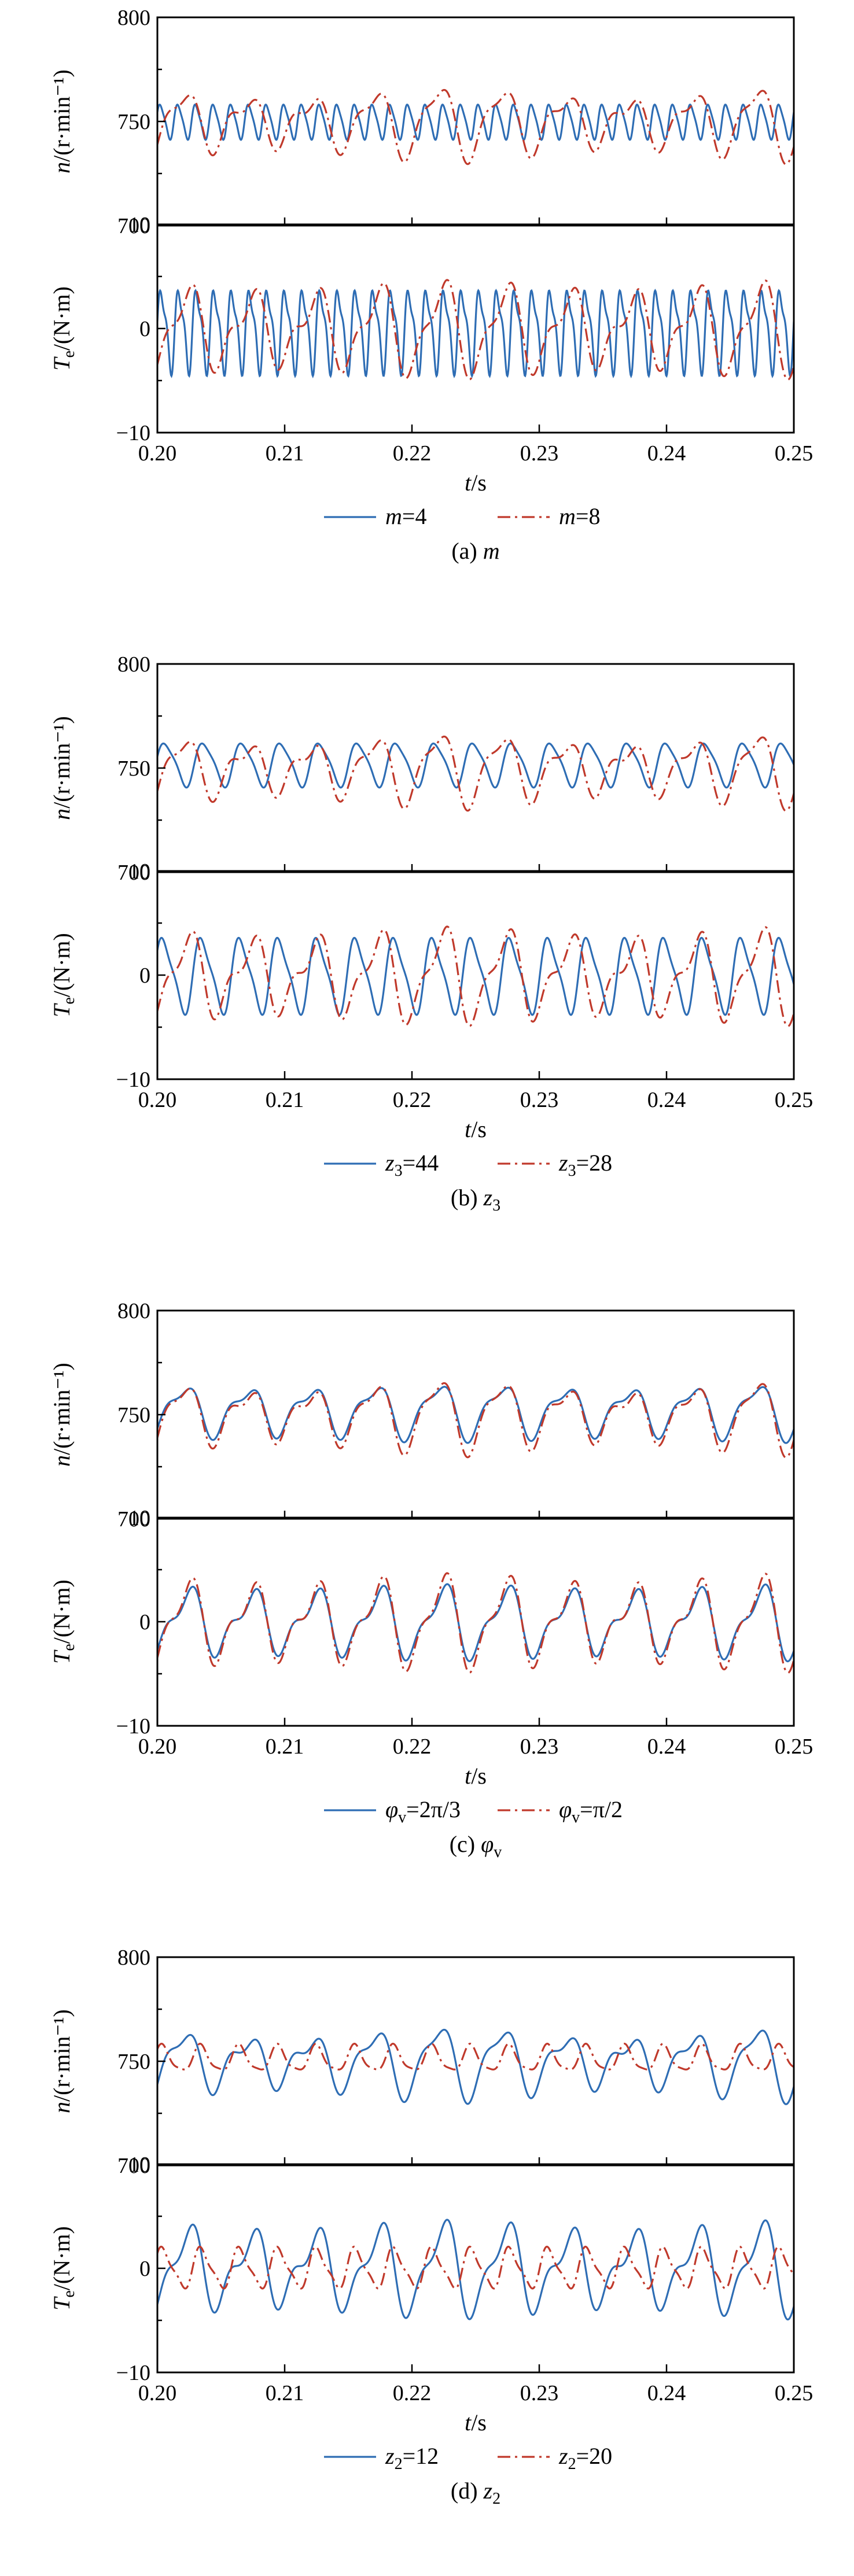  I want to click on legend-label-1: m=4, so click(405, 516).